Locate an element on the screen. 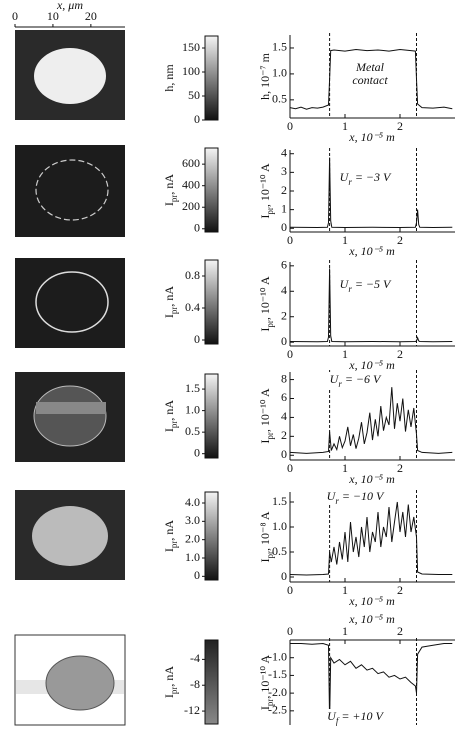  y-tick-label: -2.5 is located at coordinates (277, 710).